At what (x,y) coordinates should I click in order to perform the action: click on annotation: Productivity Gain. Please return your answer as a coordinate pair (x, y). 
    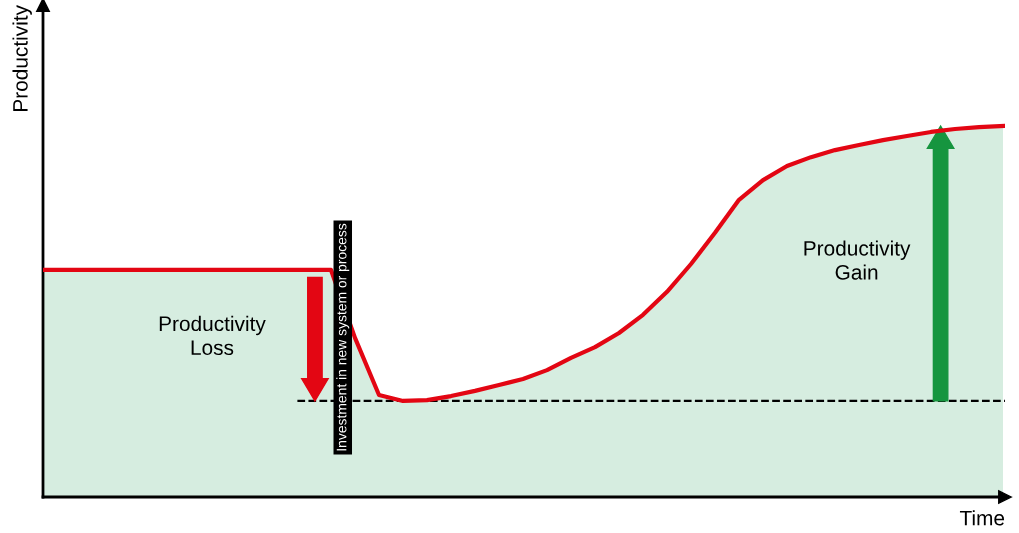
    Looking at the image, I should click on (857, 260).